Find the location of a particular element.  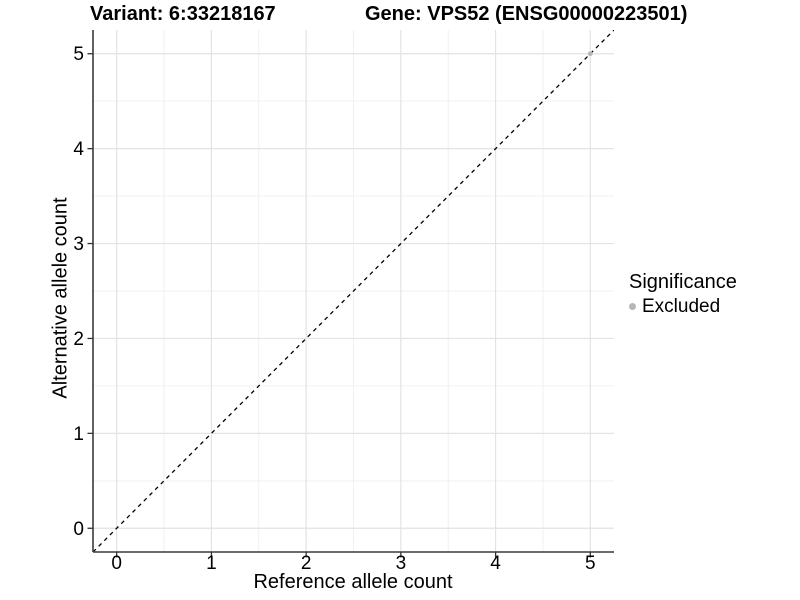

x-tick-label: 1 is located at coordinates (211, 563).